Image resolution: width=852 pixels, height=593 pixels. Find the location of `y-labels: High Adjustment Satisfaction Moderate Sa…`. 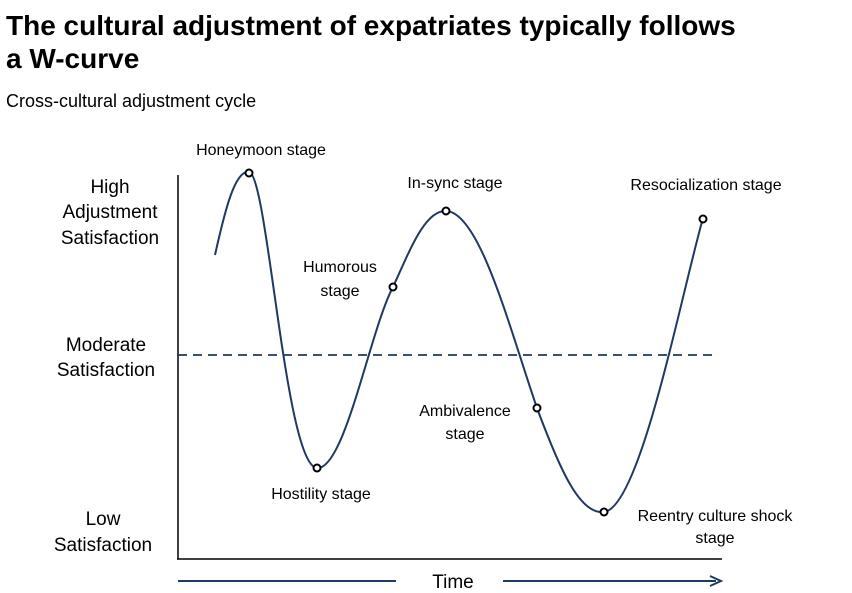

y-labels: High Adjustment Satisfaction Moderate Sa… is located at coordinates (106, 366).